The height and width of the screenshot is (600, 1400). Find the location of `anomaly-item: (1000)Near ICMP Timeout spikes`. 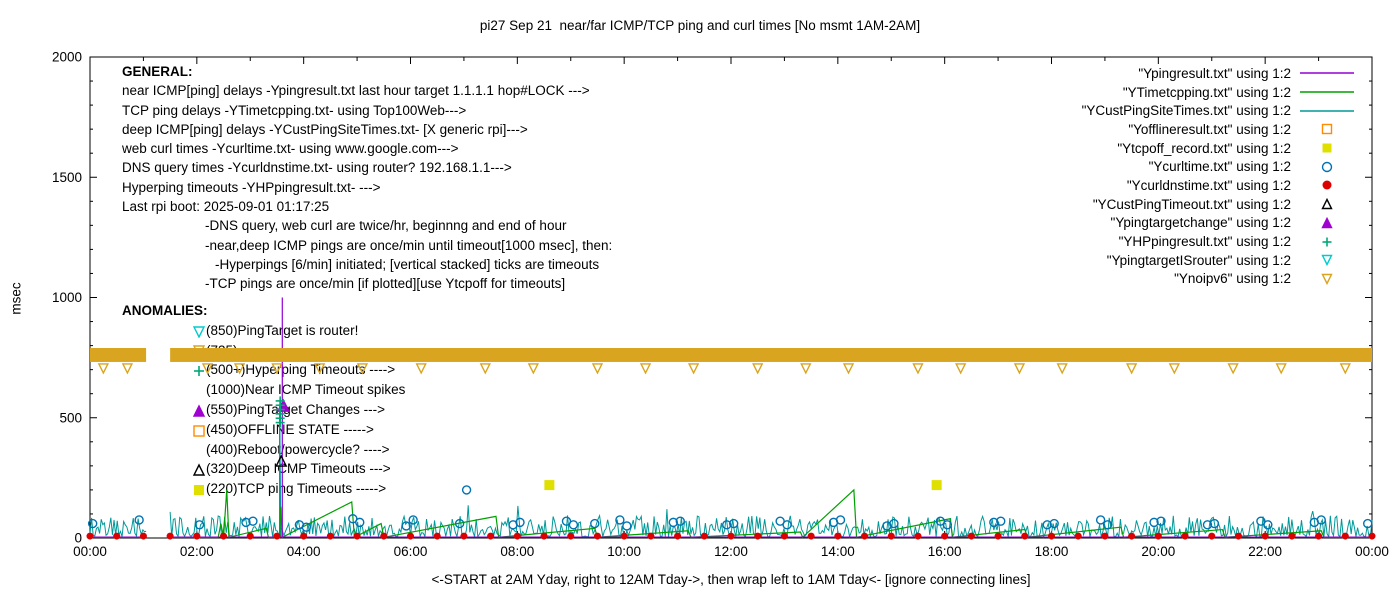

anomaly-item: (1000)Near ICMP Timeout spikes is located at coordinates (263, 390).